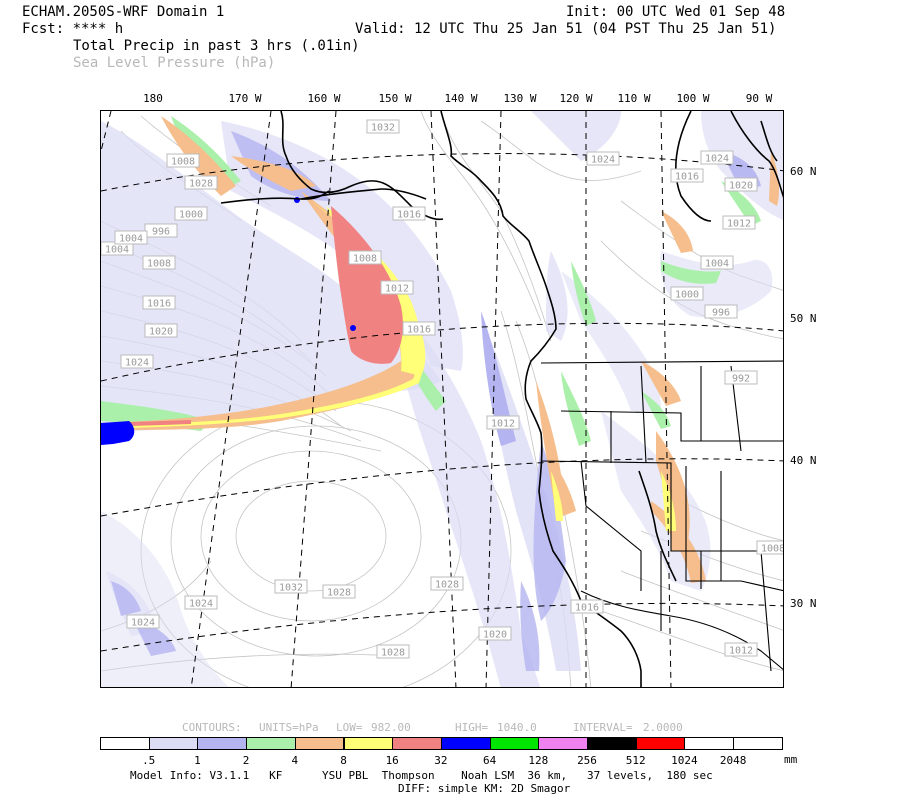 This screenshot has width=900, height=800. I want to click on lon-label: 180, so click(153, 98).